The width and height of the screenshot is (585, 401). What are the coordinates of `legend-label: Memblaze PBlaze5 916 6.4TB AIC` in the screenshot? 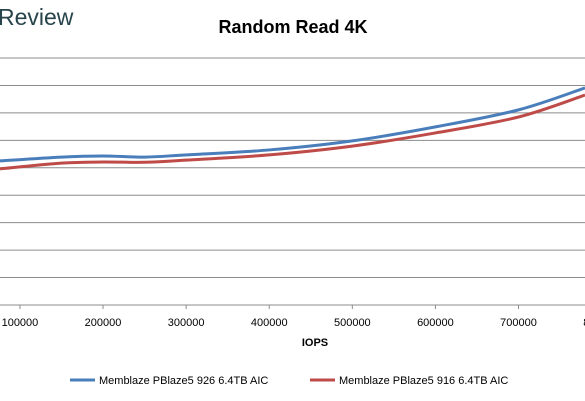 It's located at (423, 381).